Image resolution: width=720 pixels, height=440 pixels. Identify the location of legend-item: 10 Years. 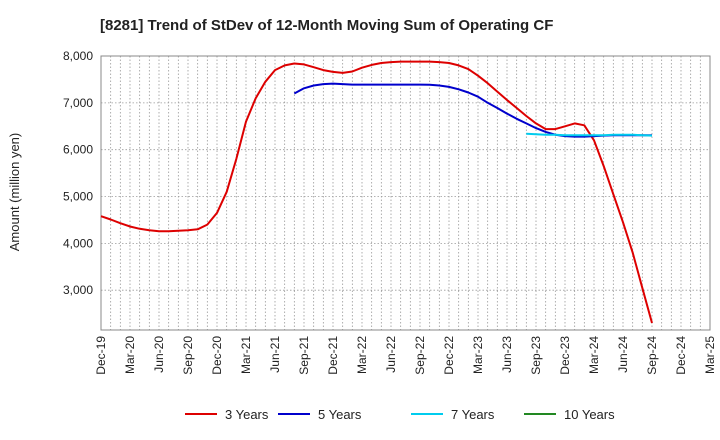
(569, 414).